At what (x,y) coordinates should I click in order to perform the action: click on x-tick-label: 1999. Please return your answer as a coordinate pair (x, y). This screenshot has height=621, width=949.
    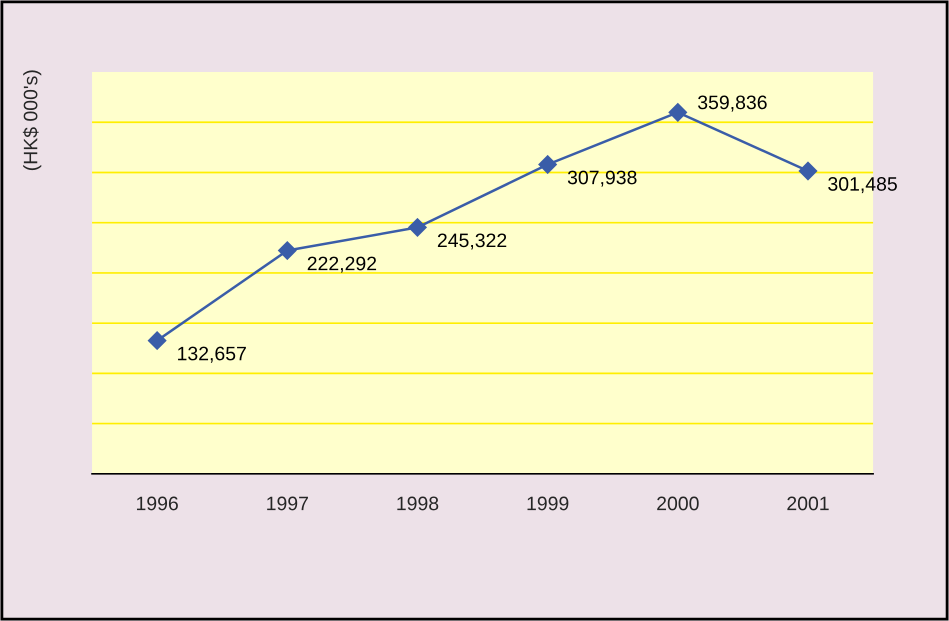
    Looking at the image, I should click on (548, 503).